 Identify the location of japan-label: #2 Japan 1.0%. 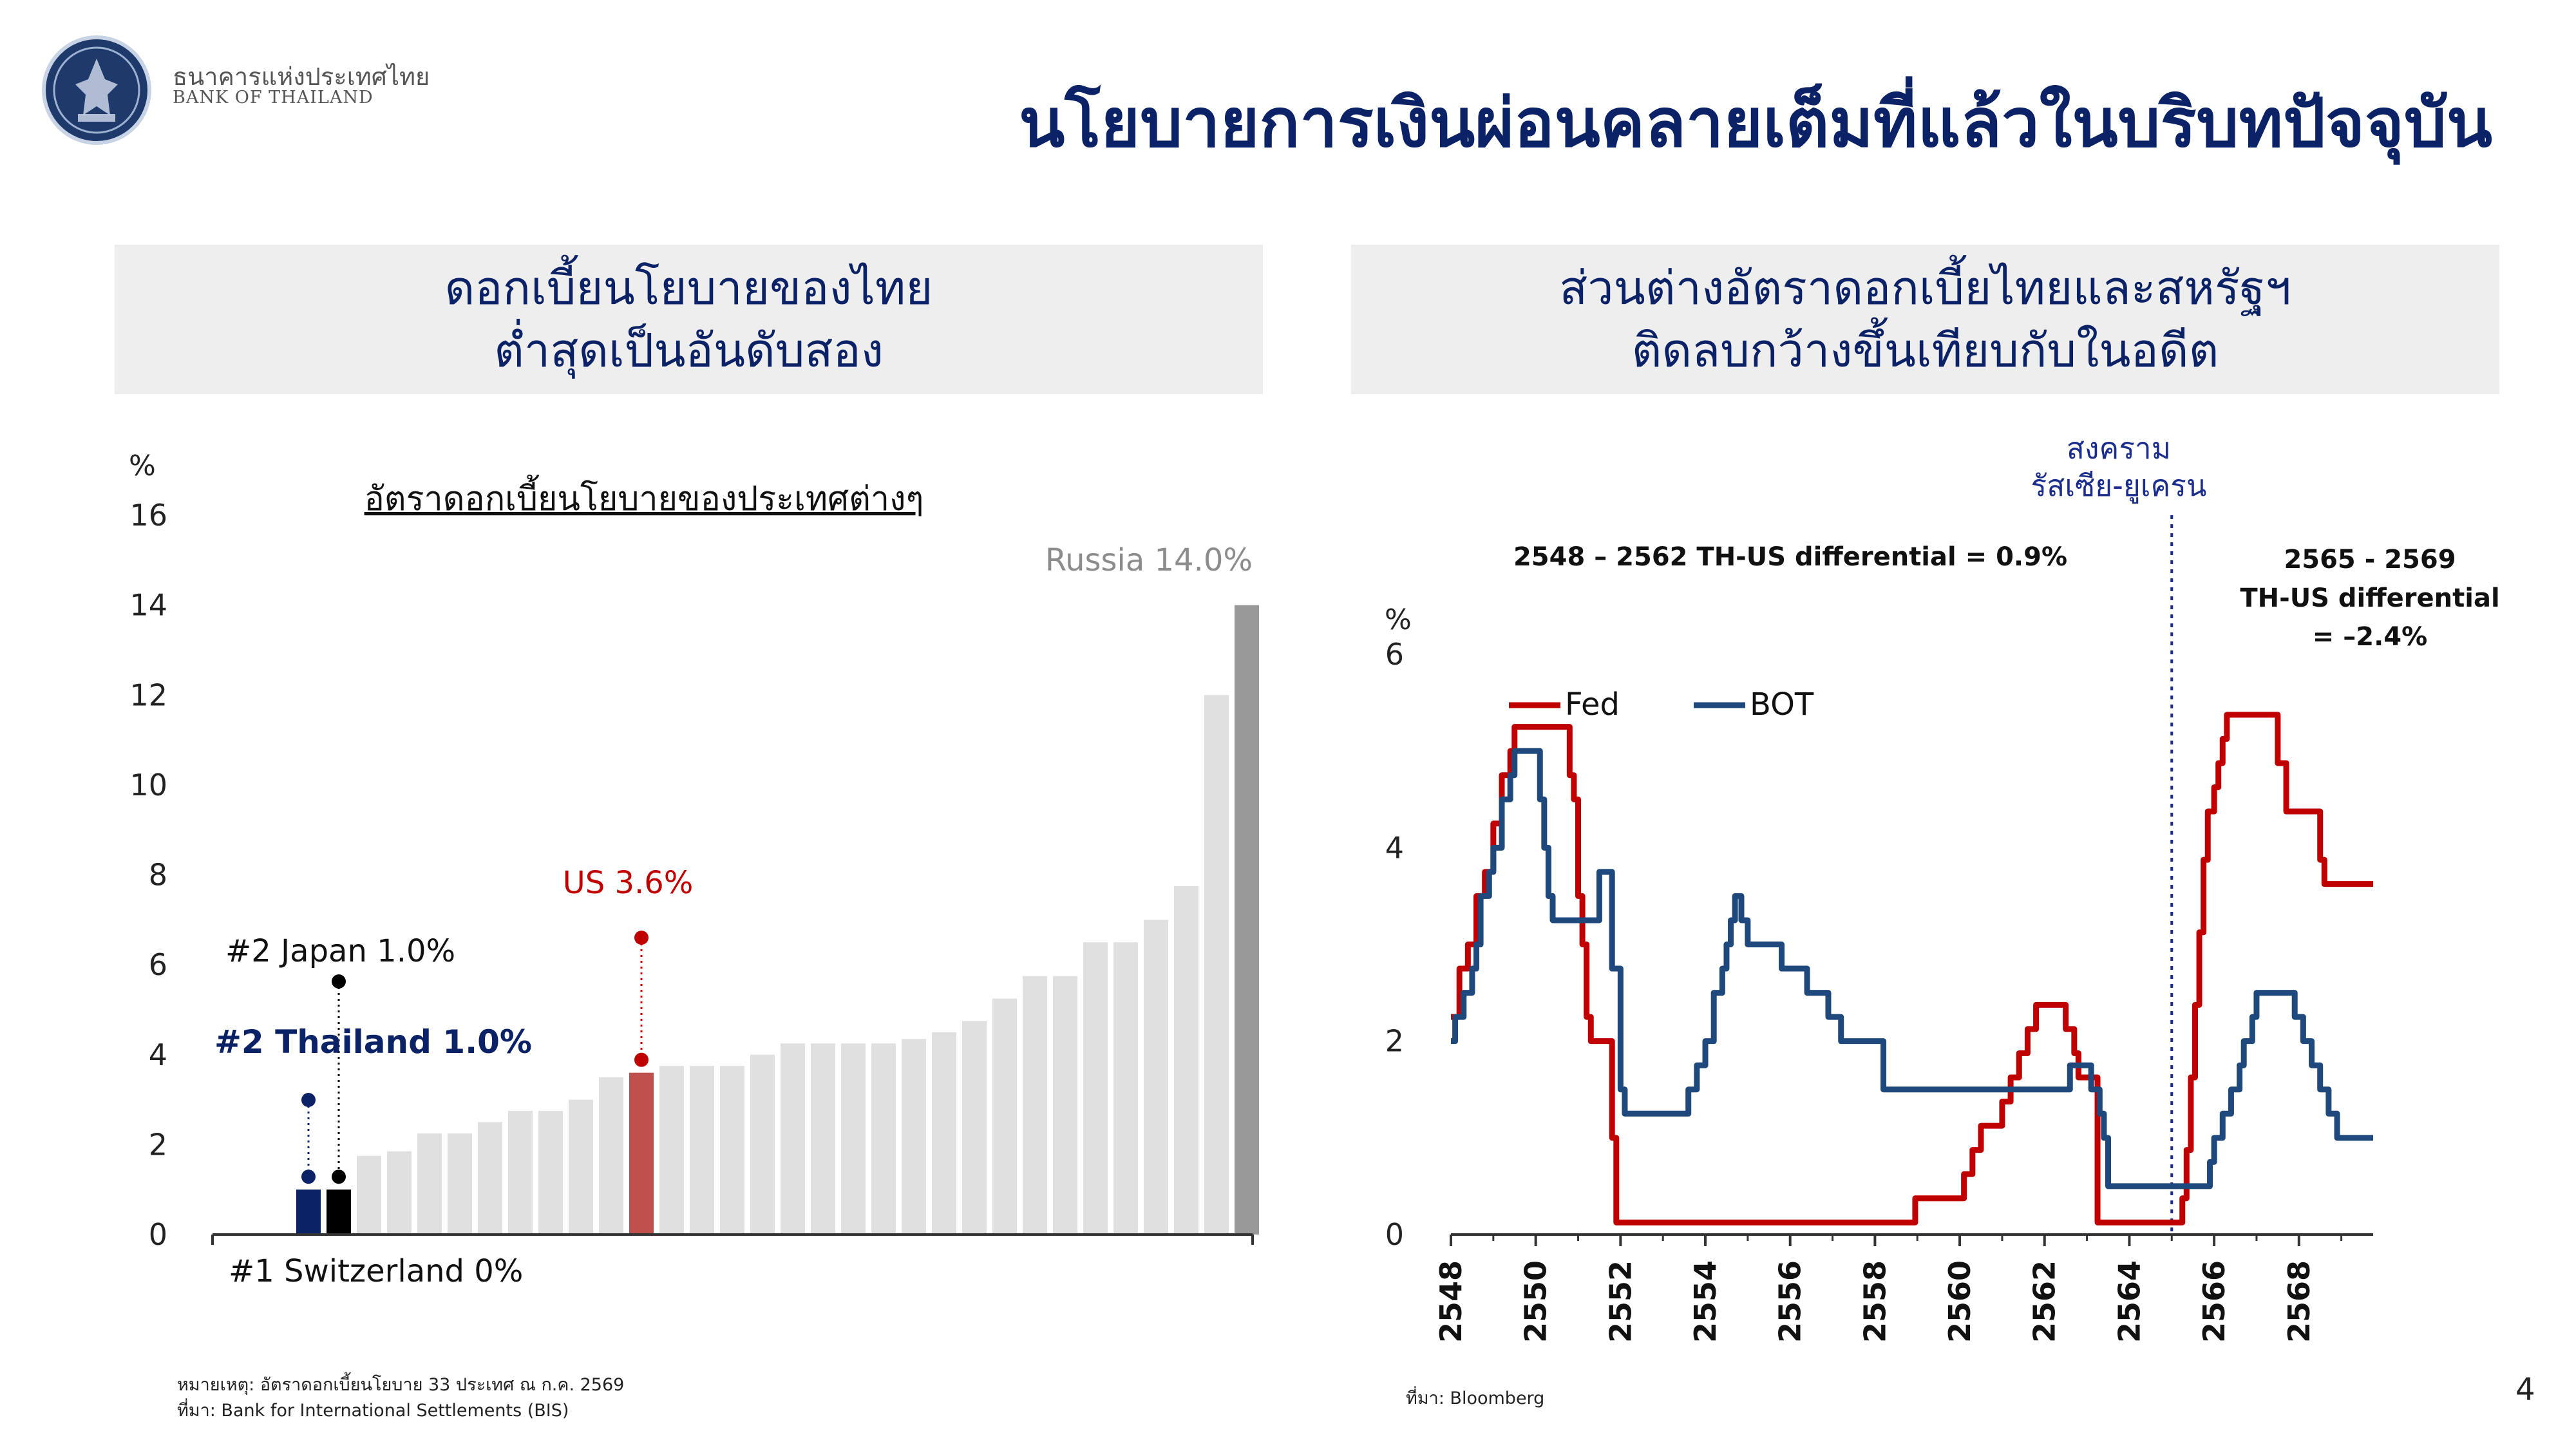
(340, 951).